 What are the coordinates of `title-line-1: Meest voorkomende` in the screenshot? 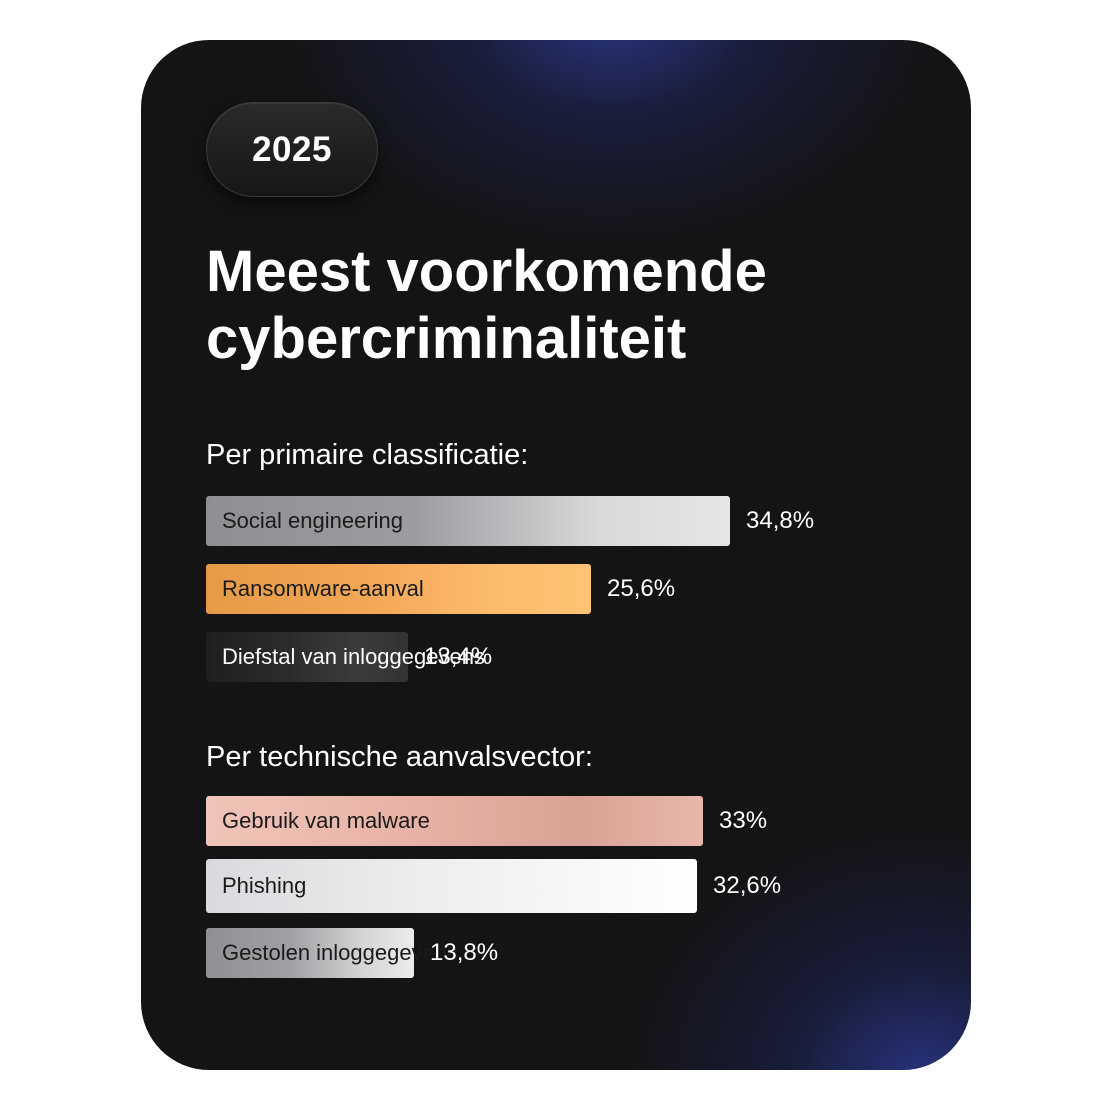 It's located at (486, 271).